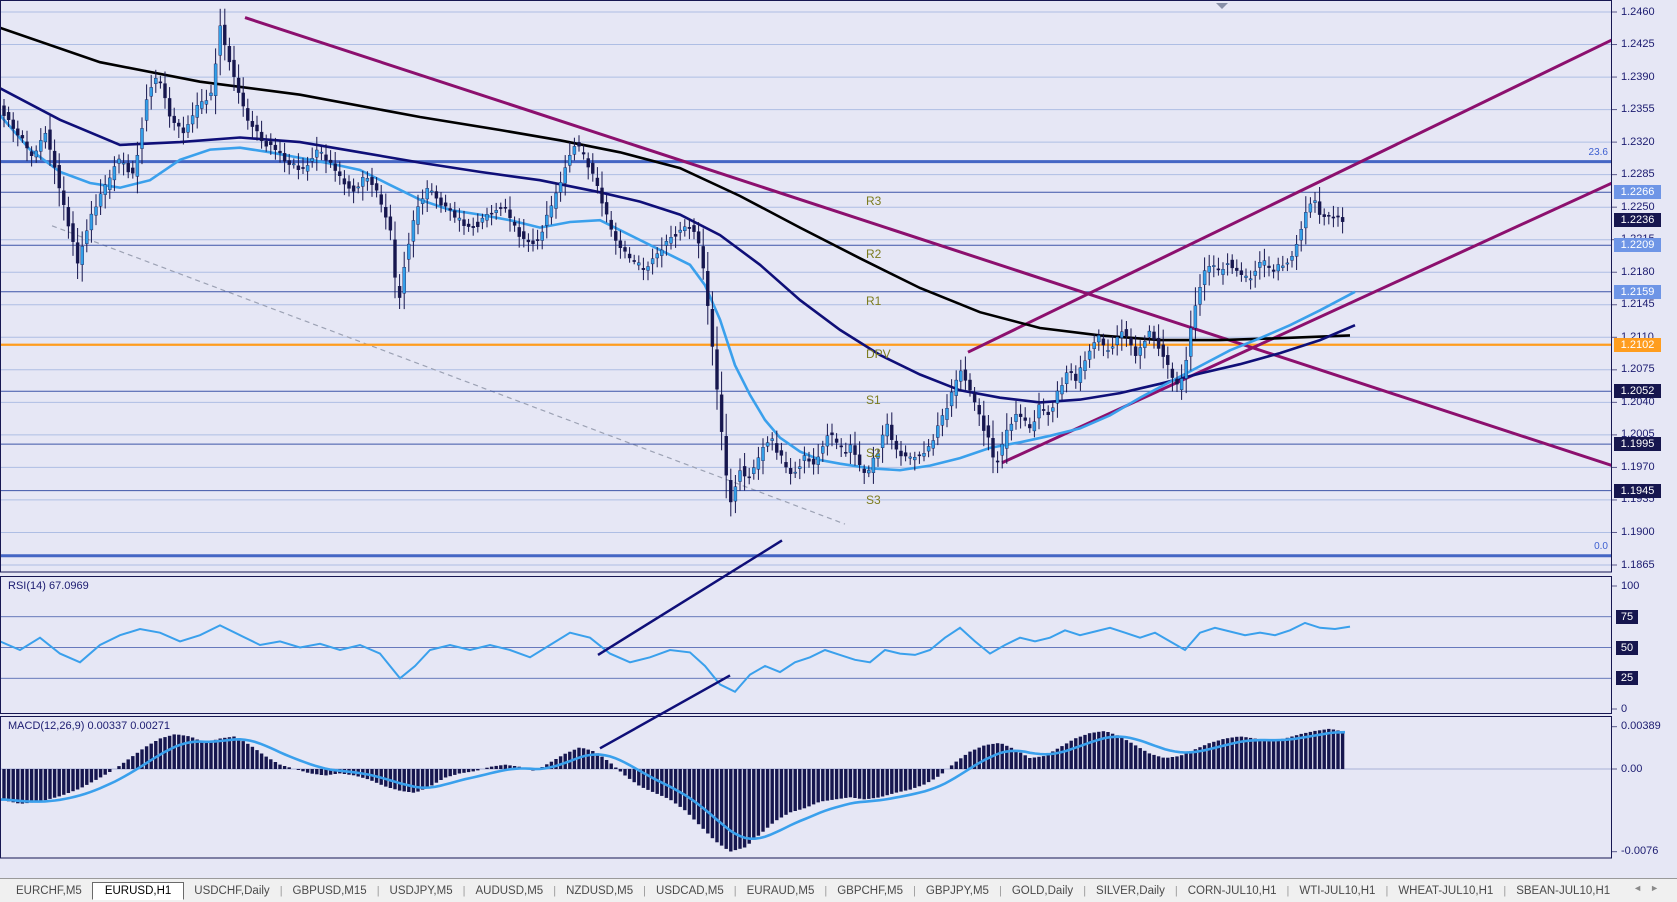 The image size is (1677, 902). Describe the element at coordinates (1638, 44) in the screenshot. I see `price-axis-label: 1.2425` at that location.